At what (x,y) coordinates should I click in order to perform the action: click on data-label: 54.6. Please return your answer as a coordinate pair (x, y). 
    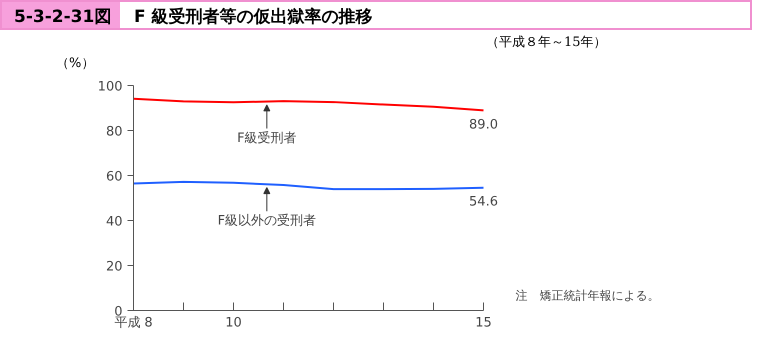
    Looking at the image, I should click on (483, 202).